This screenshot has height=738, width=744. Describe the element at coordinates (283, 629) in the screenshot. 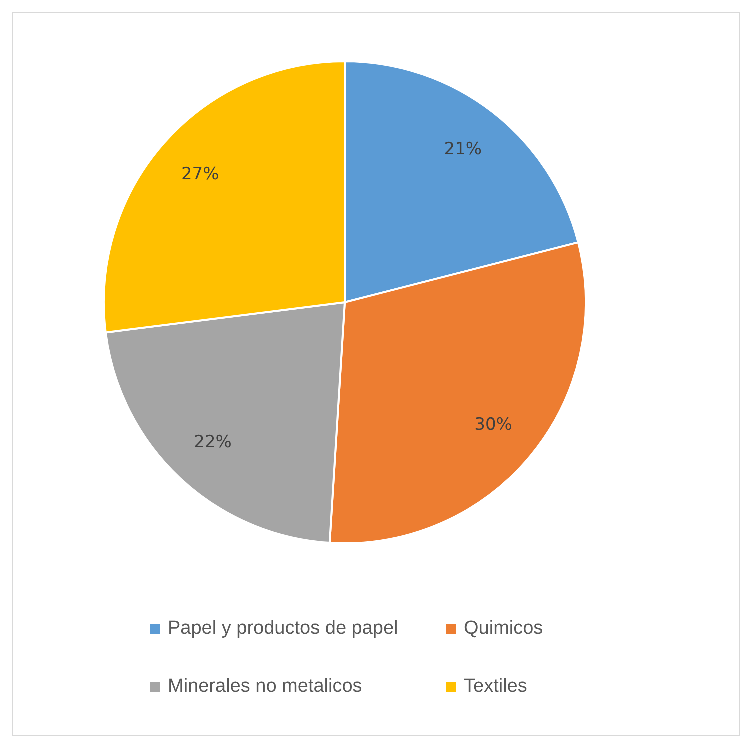

I see `legend-label: Papel y productos de papel` at that location.